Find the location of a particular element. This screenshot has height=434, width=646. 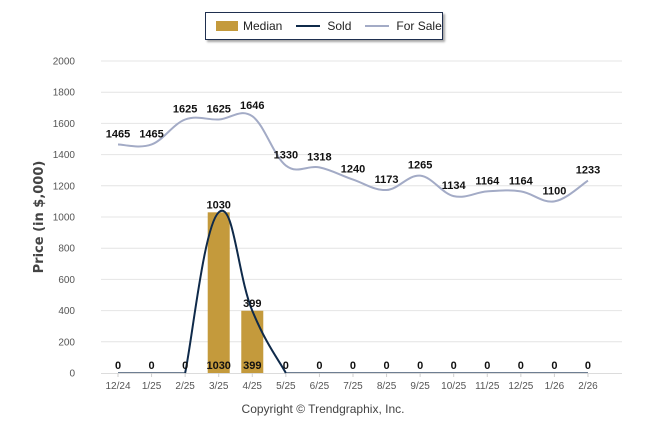

x-tick-label: 8/25 is located at coordinates (387, 386).